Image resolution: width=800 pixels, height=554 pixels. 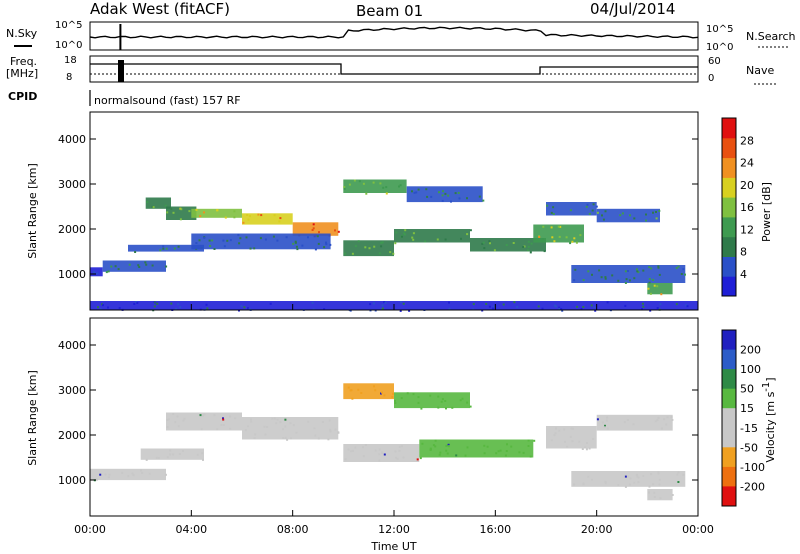 I want to click on velocity-colorbar-tick: -200, so click(x=752, y=486).